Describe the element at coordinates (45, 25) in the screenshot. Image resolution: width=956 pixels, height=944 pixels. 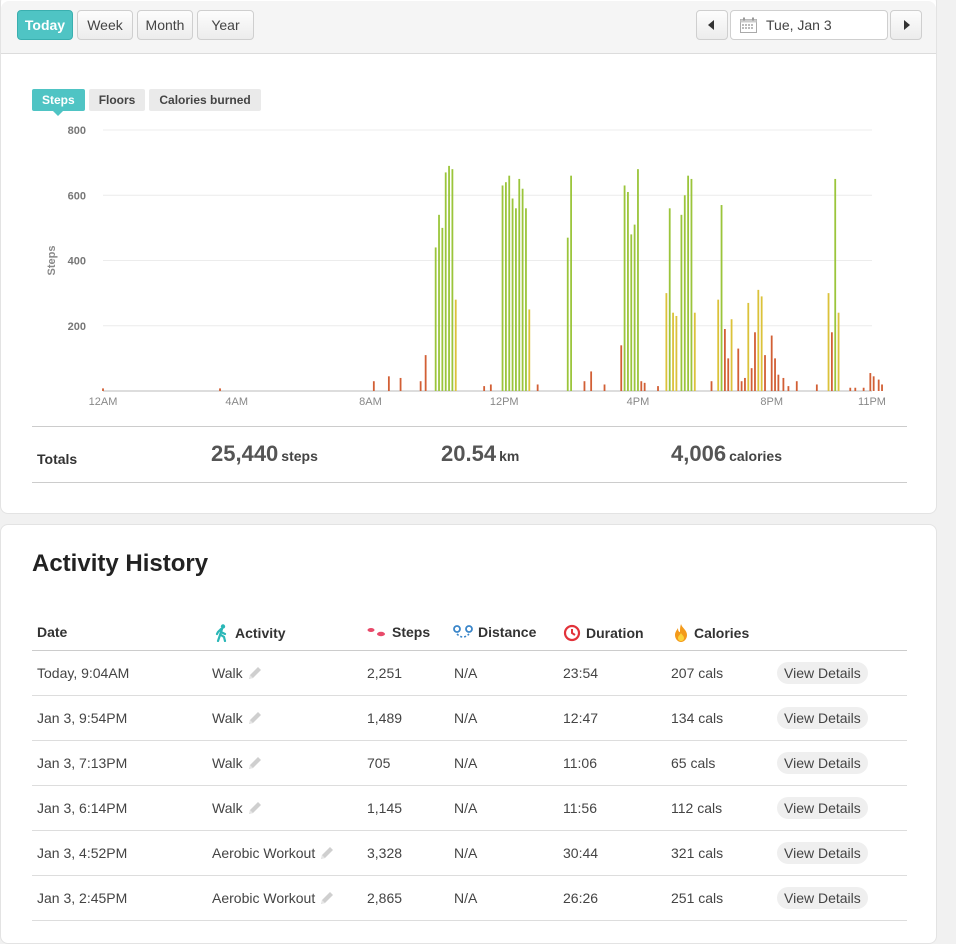
I see `tab-today: Today` at that location.